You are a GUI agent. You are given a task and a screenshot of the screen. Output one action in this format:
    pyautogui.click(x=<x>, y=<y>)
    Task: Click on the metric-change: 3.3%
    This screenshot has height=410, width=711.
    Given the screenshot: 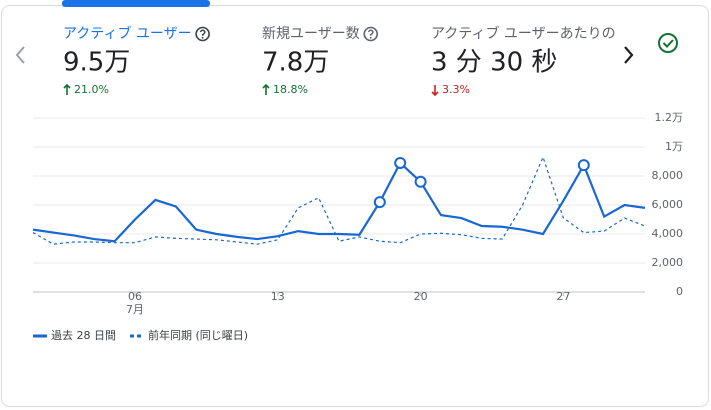 What is the action you would take?
    pyautogui.click(x=456, y=89)
    